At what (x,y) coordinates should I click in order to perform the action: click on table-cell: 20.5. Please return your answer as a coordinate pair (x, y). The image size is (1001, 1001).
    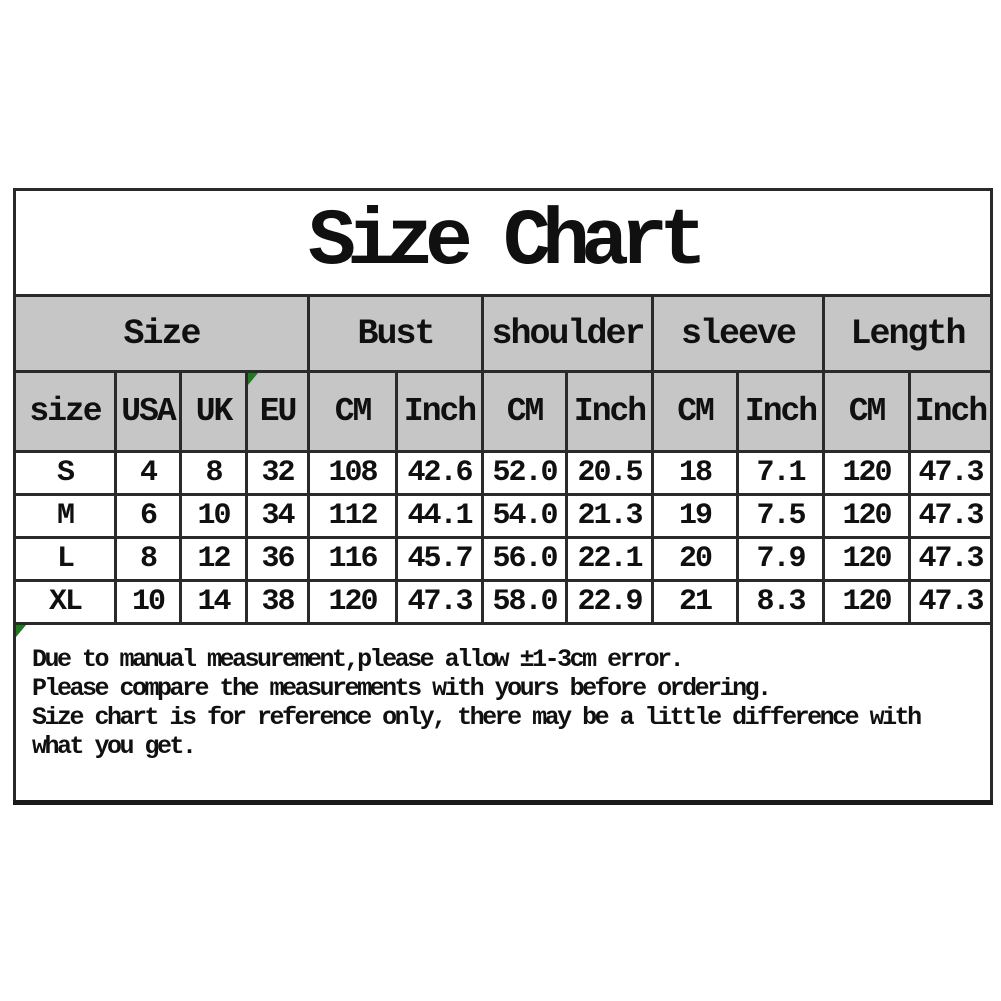
    Looking at the image, I should click on (609, 473).